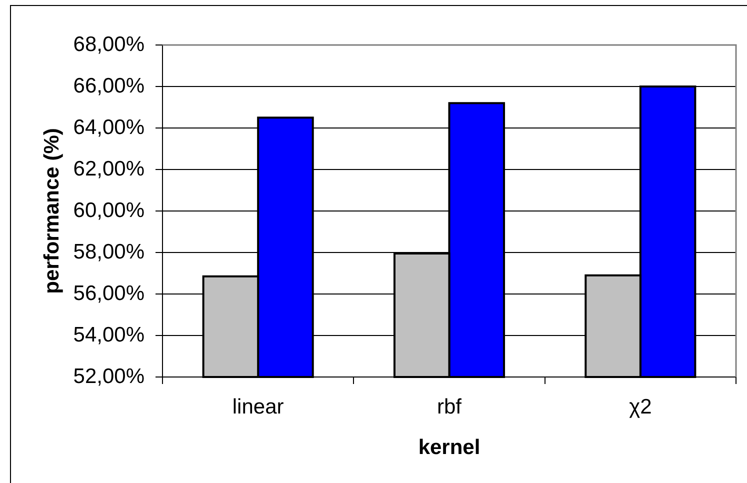 The width and height of the screenshot is (747, 483). Describe the element at coordinates (108, 252) in the screenshot. I see `y-tick-label: 58,00%` at that location.